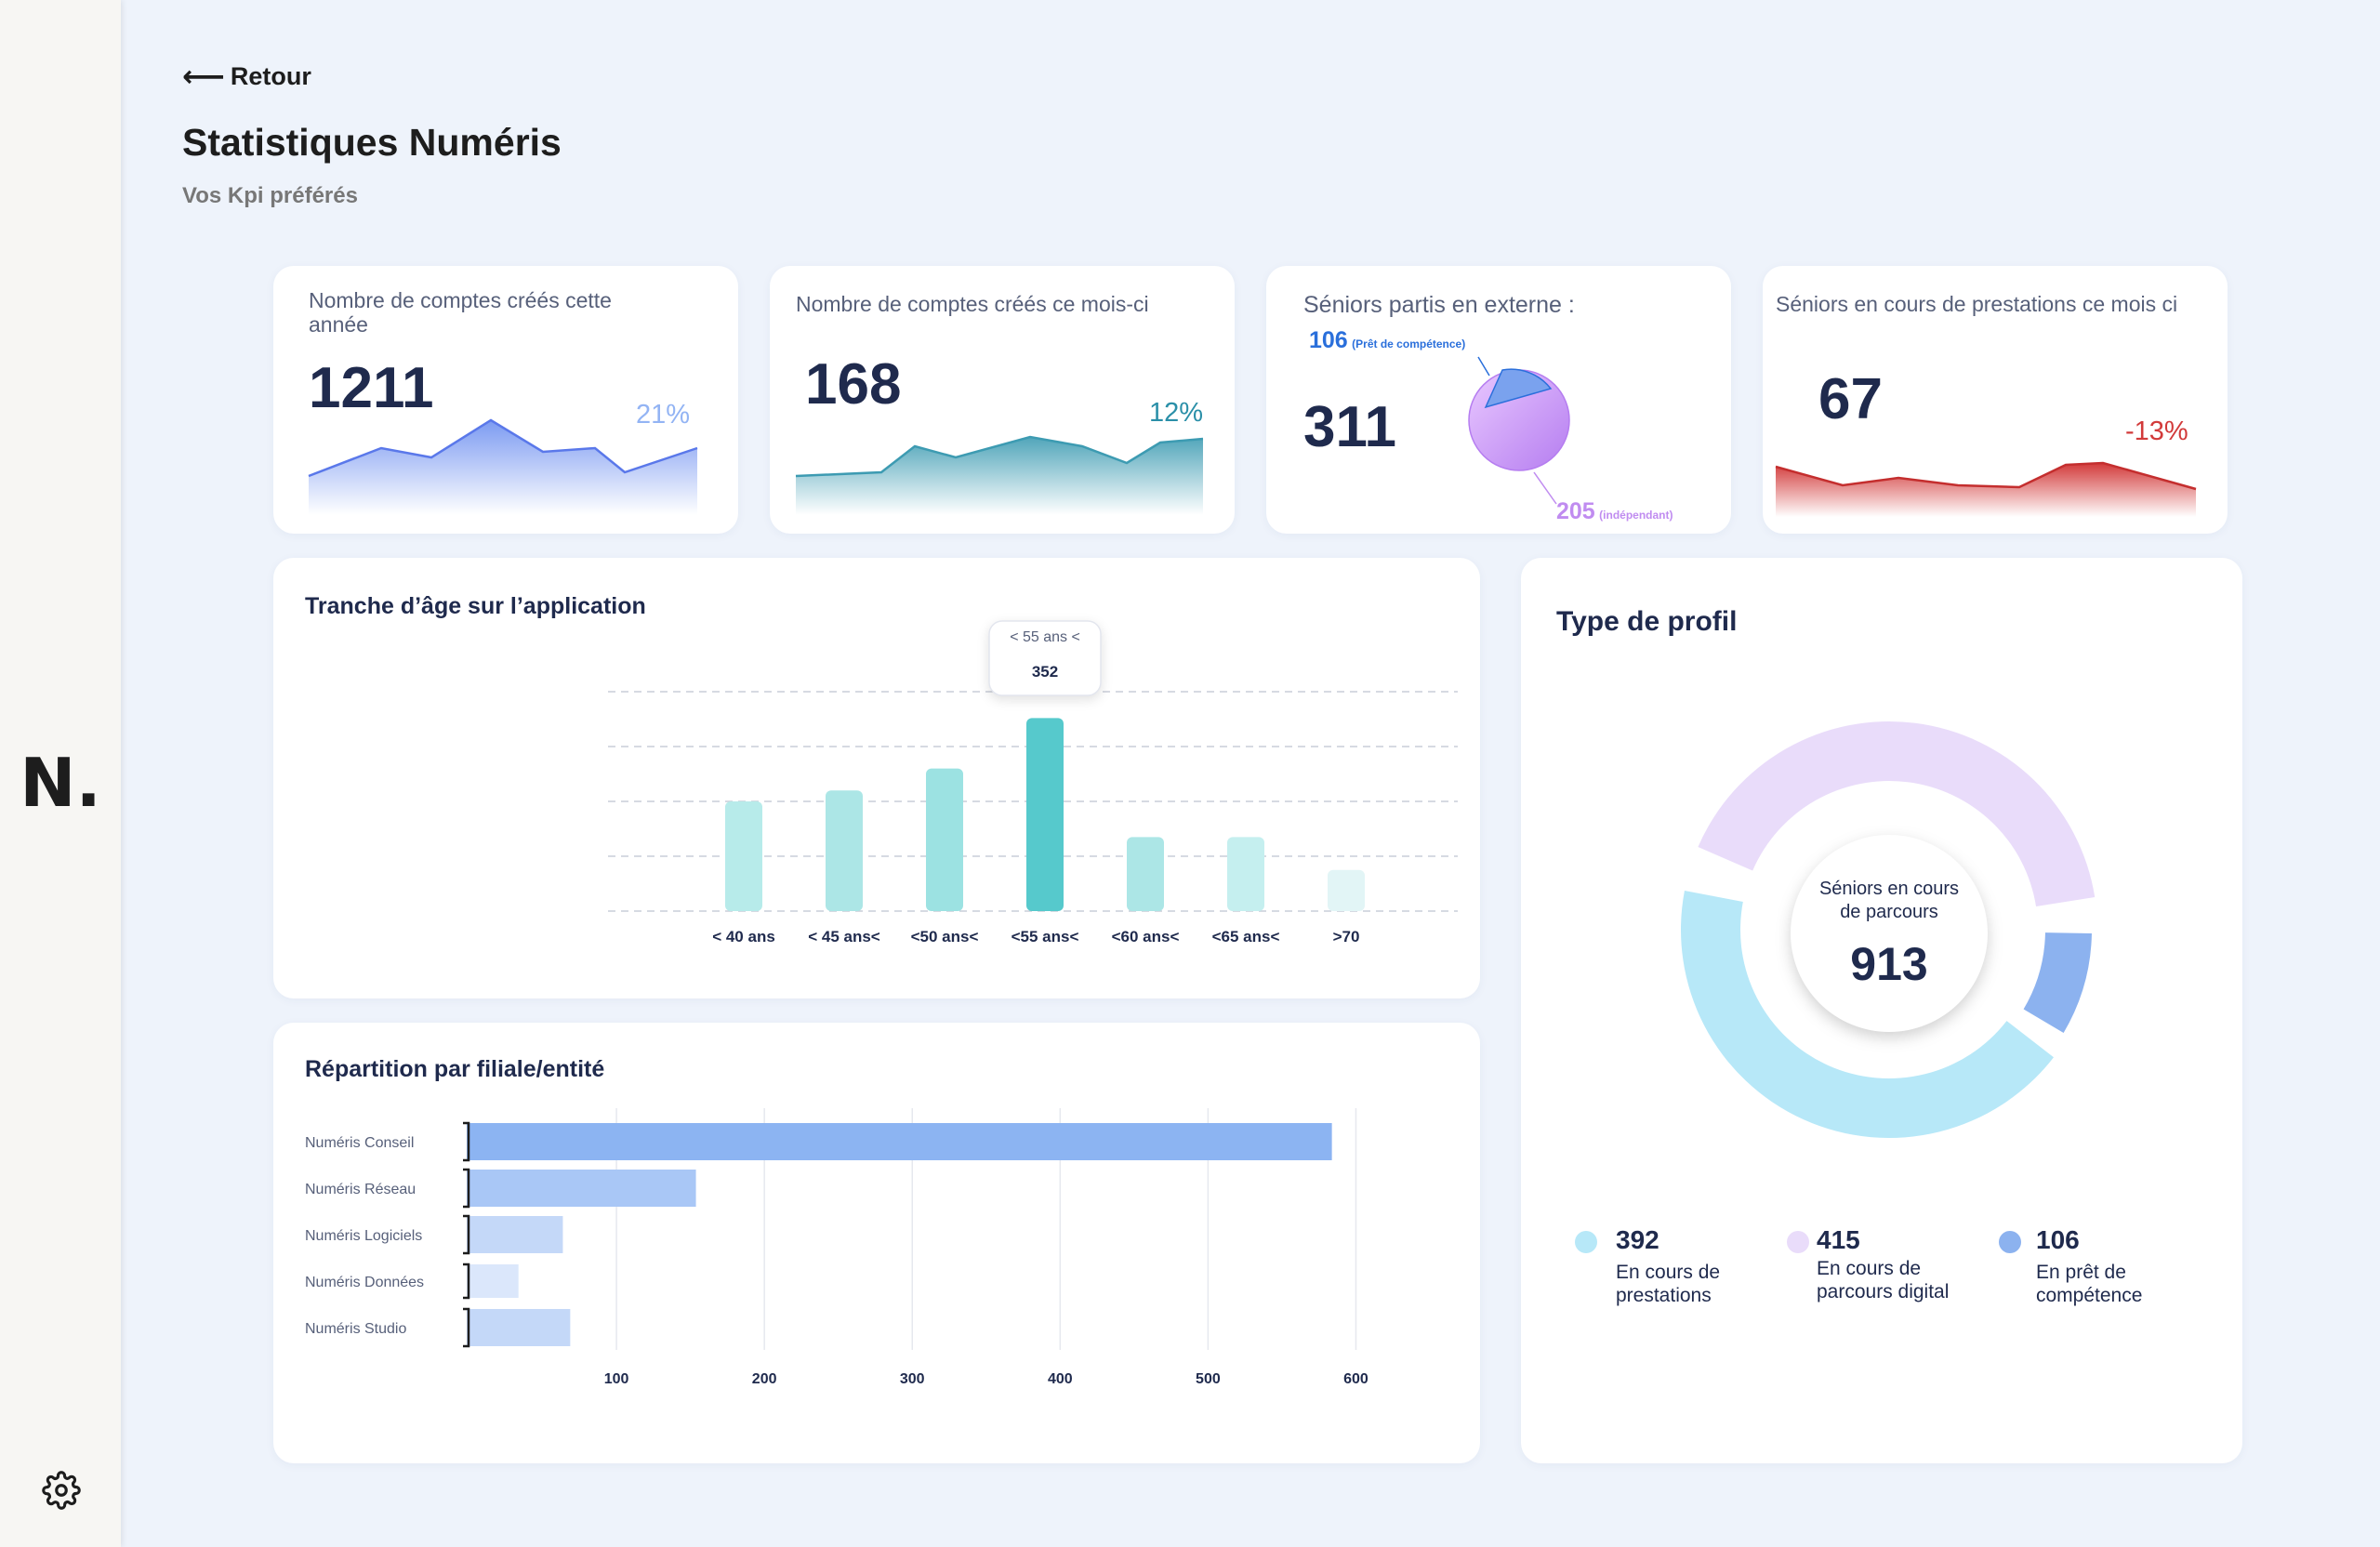  What do you see at coordinates (355, 1329) in the screenshot?
I see `y-tick-label: Numéris Studio` at bounding box center [355, 1329].